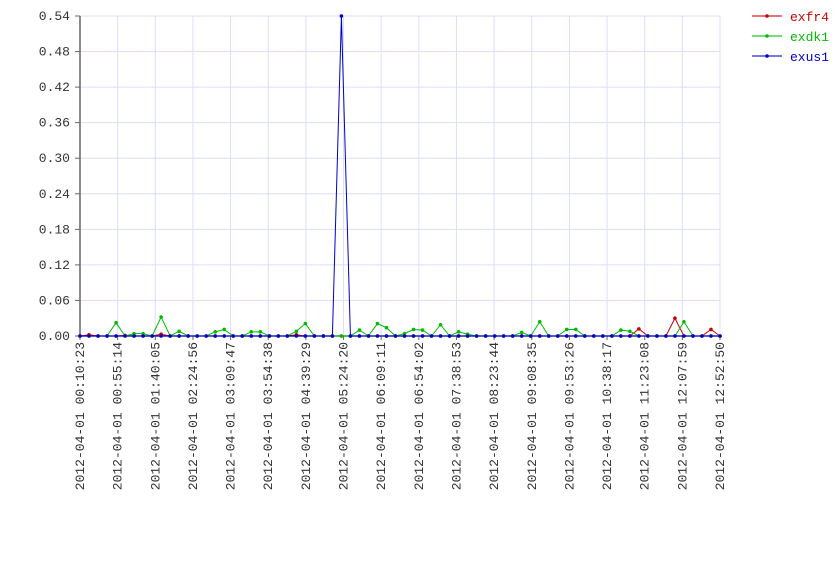 This screenshot has width=840, height=565. Describe the element at coordinates (54, 158) in the screenshot. I see `y-tick-label: 0.30` at that location.